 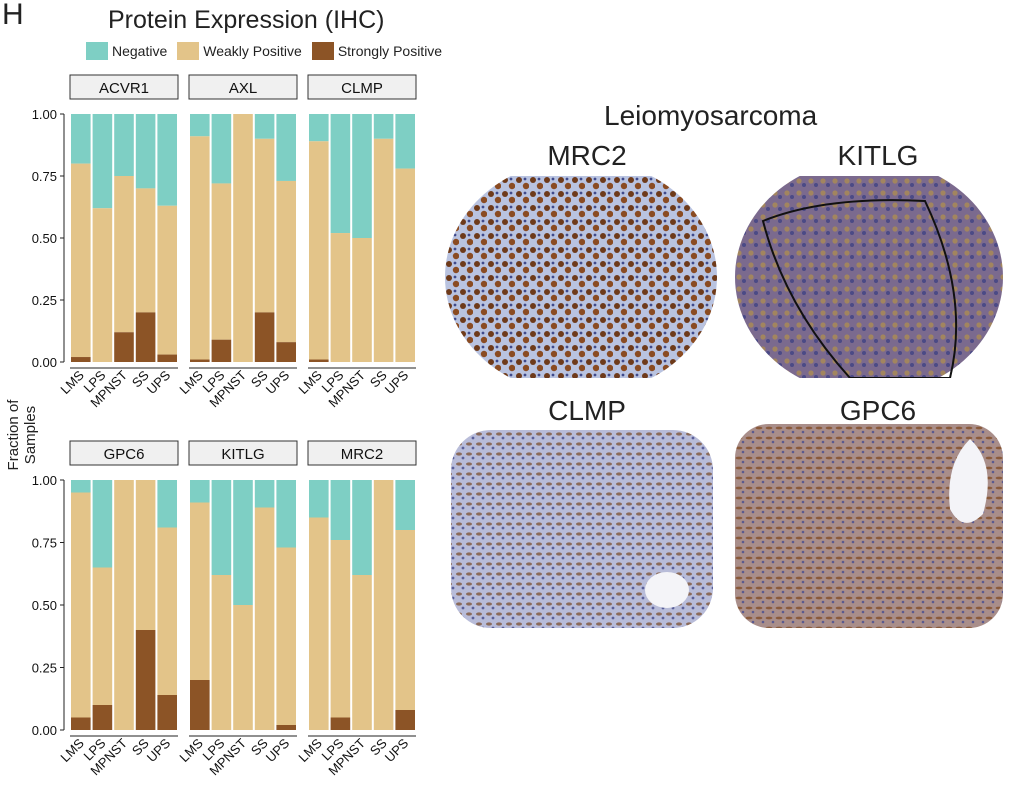 What do you see at coordinates (286, 261) in the screenshot?
I see `bar-weak-axl-ups` at bounding box center [286, 261].